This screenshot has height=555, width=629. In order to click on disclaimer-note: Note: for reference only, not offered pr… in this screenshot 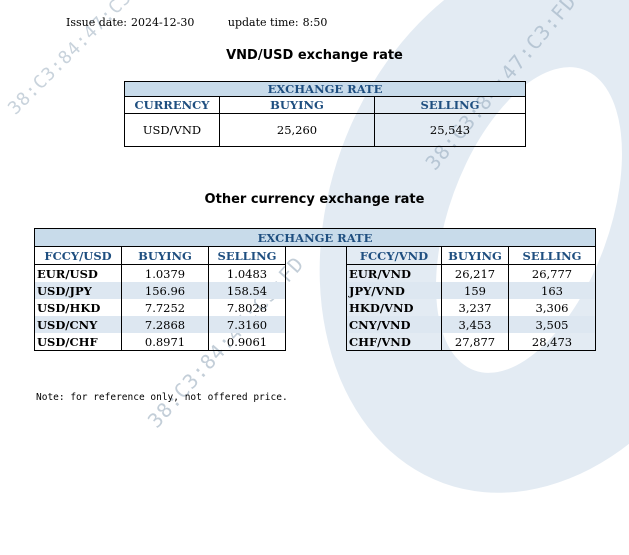, I will do `click(162, 397)`.